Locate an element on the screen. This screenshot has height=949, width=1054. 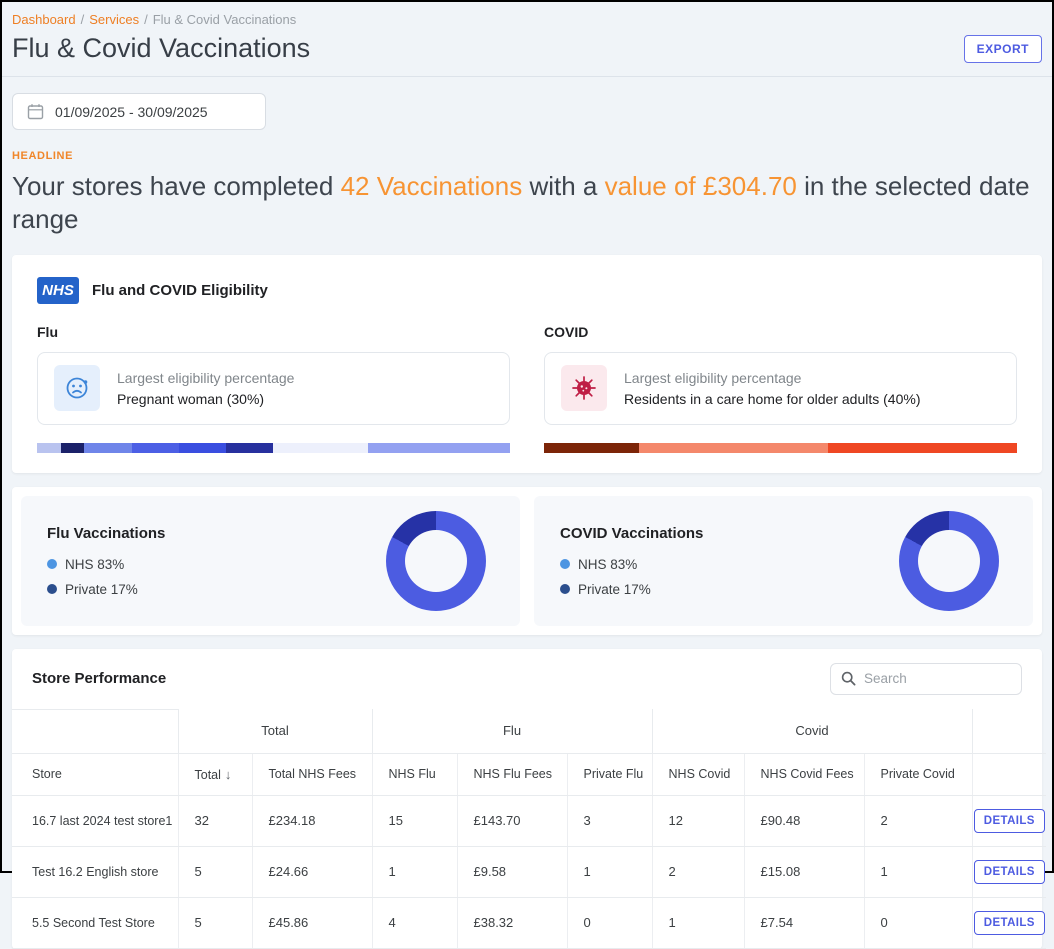
store-performance-header: Store Performance is located at coordinates (527, 679).